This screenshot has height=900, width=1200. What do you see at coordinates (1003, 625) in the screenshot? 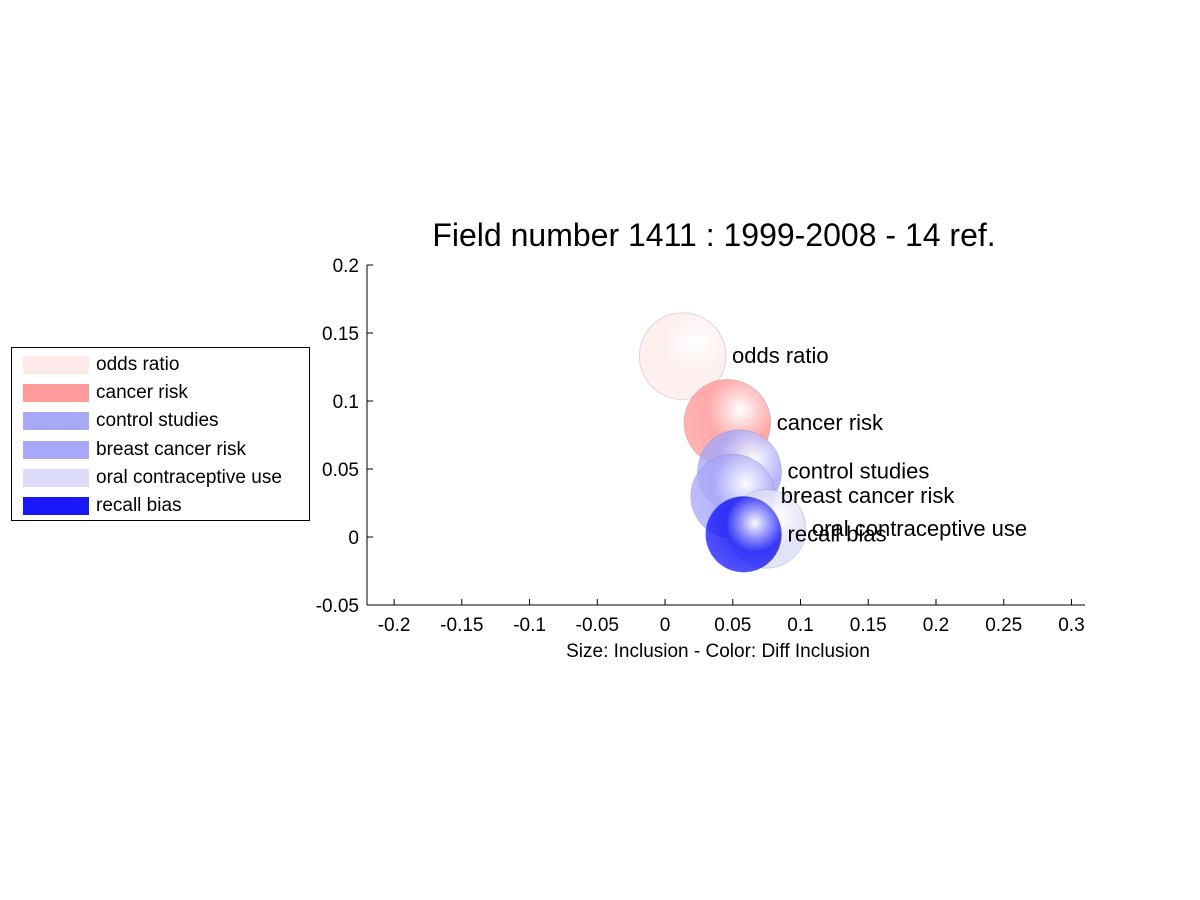
I see `x-tick-label: 0.25` at bounding box center [1003, 625].